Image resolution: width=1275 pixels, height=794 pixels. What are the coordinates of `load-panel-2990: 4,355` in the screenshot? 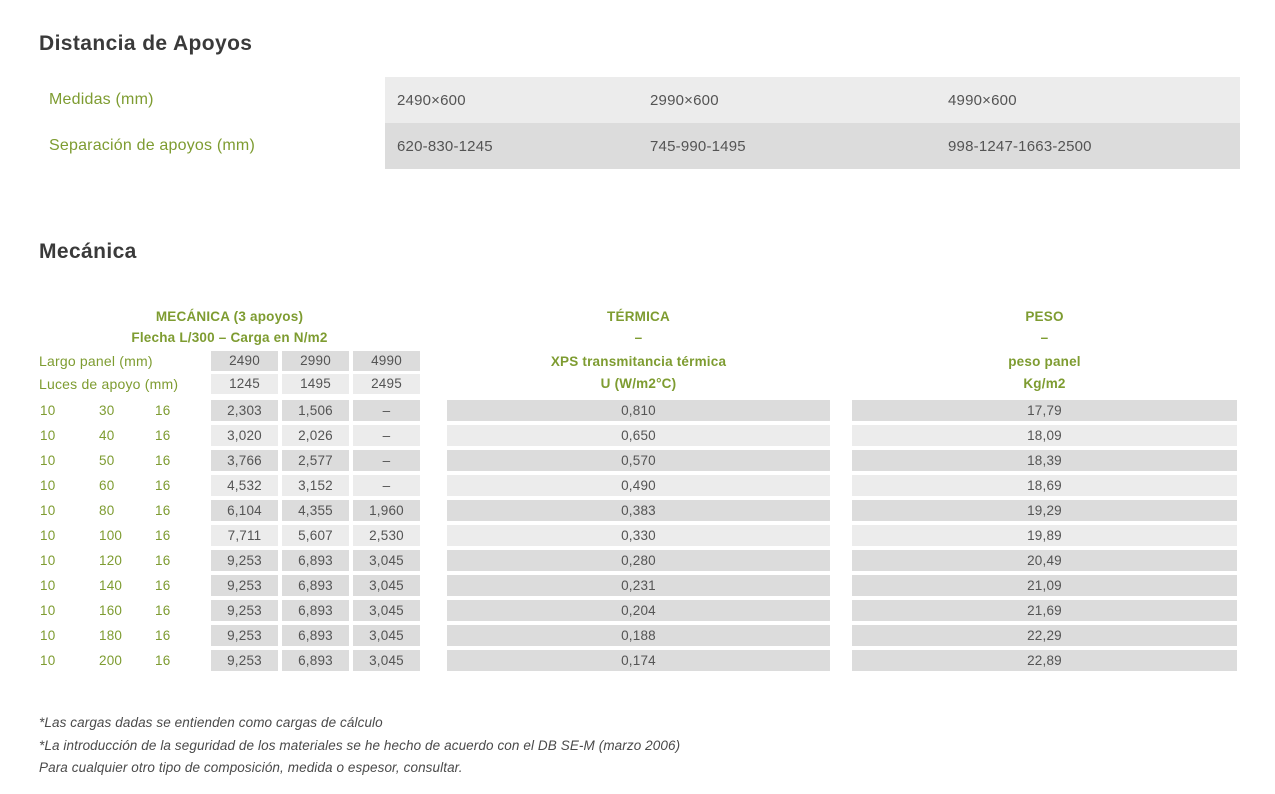 It's located at (315, 510).